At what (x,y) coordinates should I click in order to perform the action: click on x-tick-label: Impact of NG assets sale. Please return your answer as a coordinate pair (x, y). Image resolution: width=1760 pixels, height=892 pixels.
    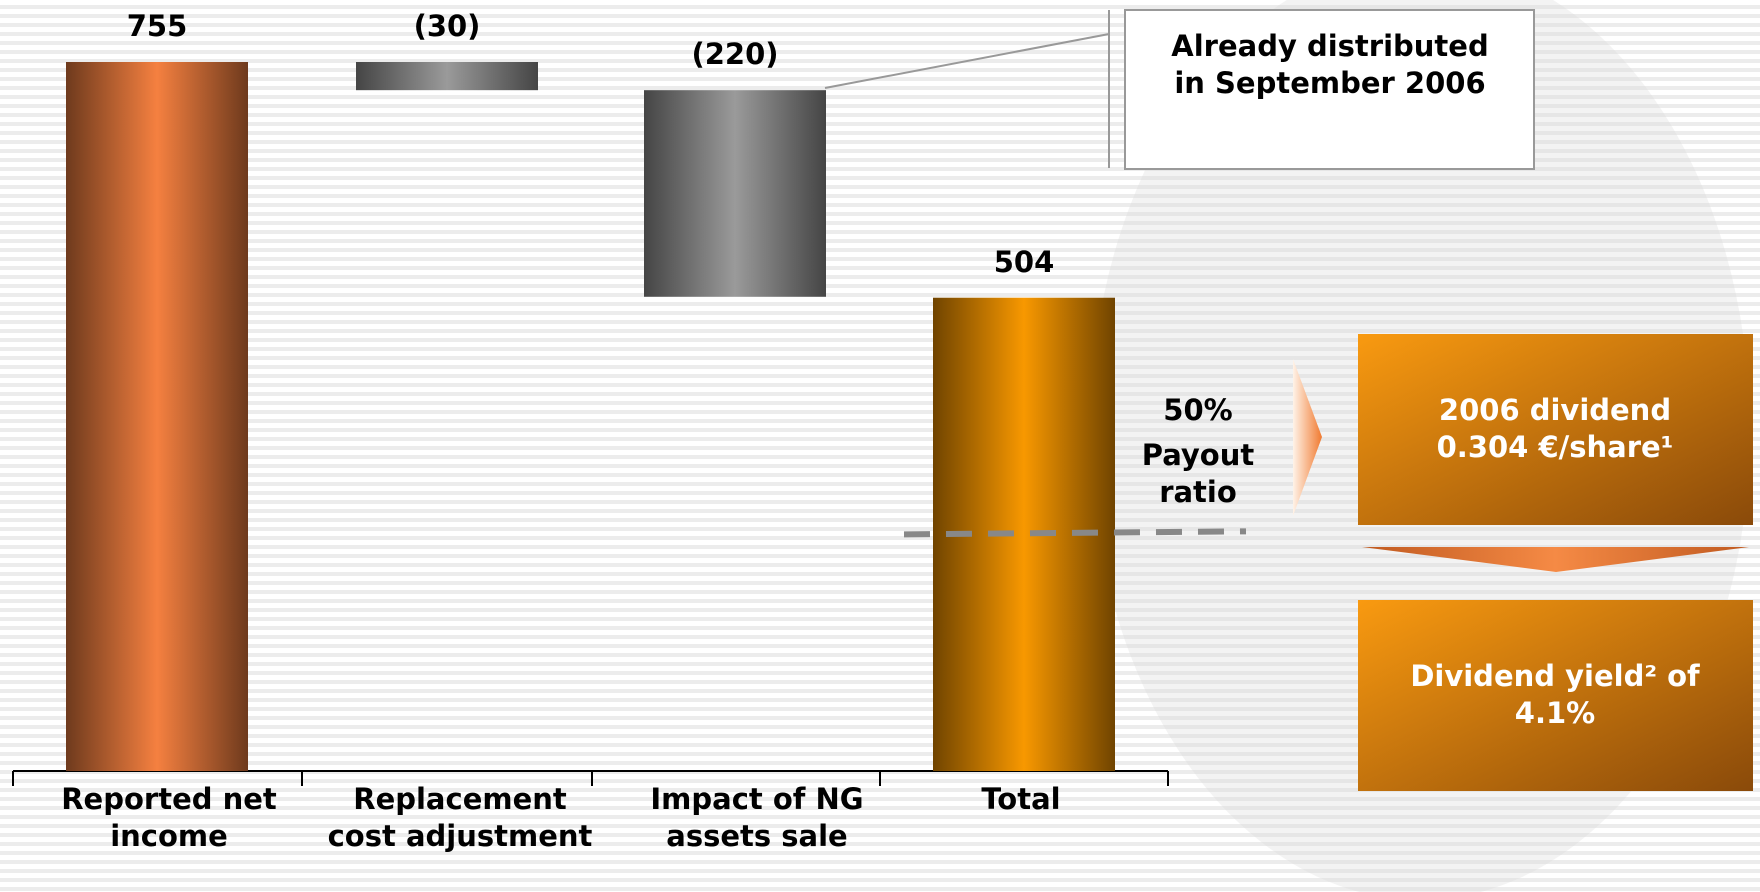
    Looking at the image, I should click on (757, 817).